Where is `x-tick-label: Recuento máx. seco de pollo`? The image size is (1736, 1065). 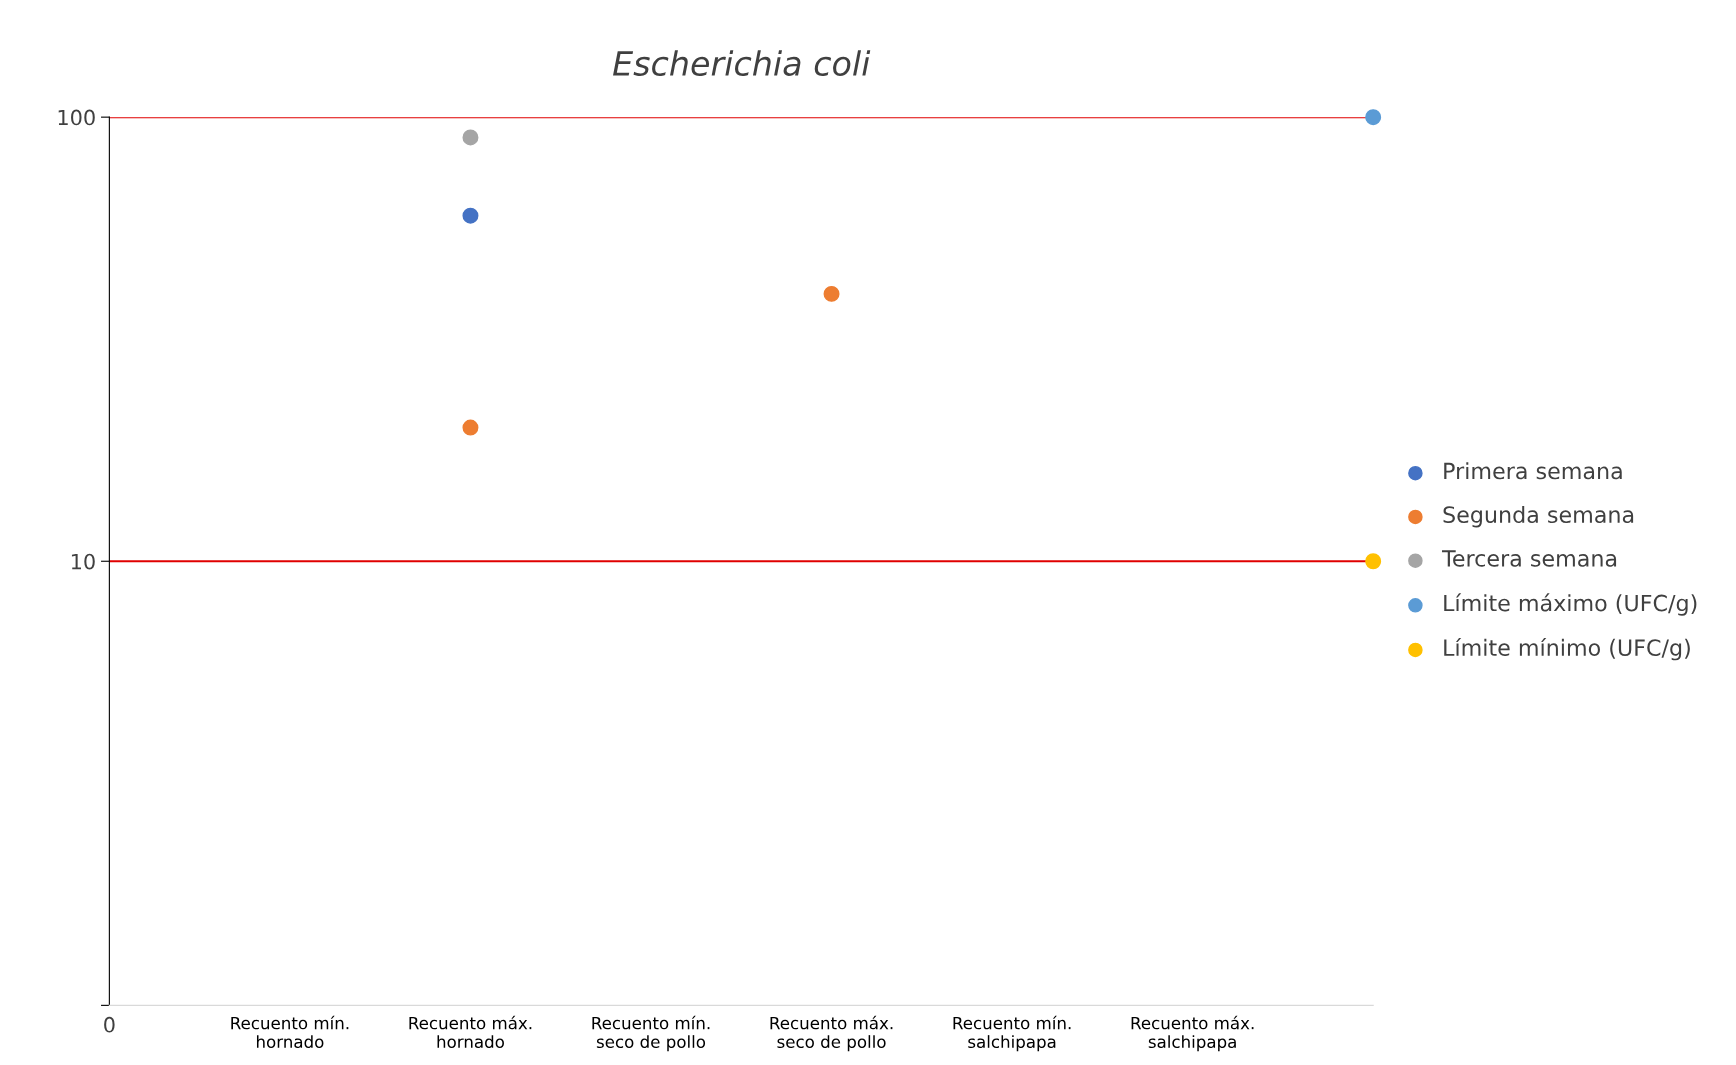
x-tick-label: Recuento máx. seco de pollo is located at coordinates (831, 1033).